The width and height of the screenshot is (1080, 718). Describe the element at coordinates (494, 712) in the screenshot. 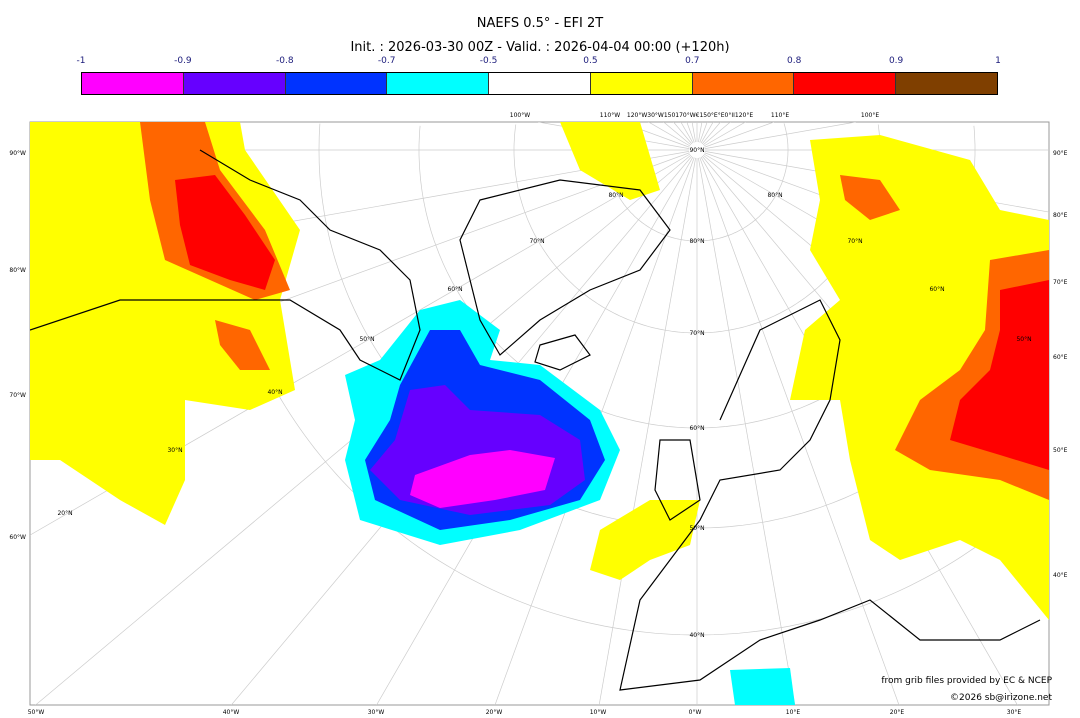

I see `graticule-label: 20°W` at that location.